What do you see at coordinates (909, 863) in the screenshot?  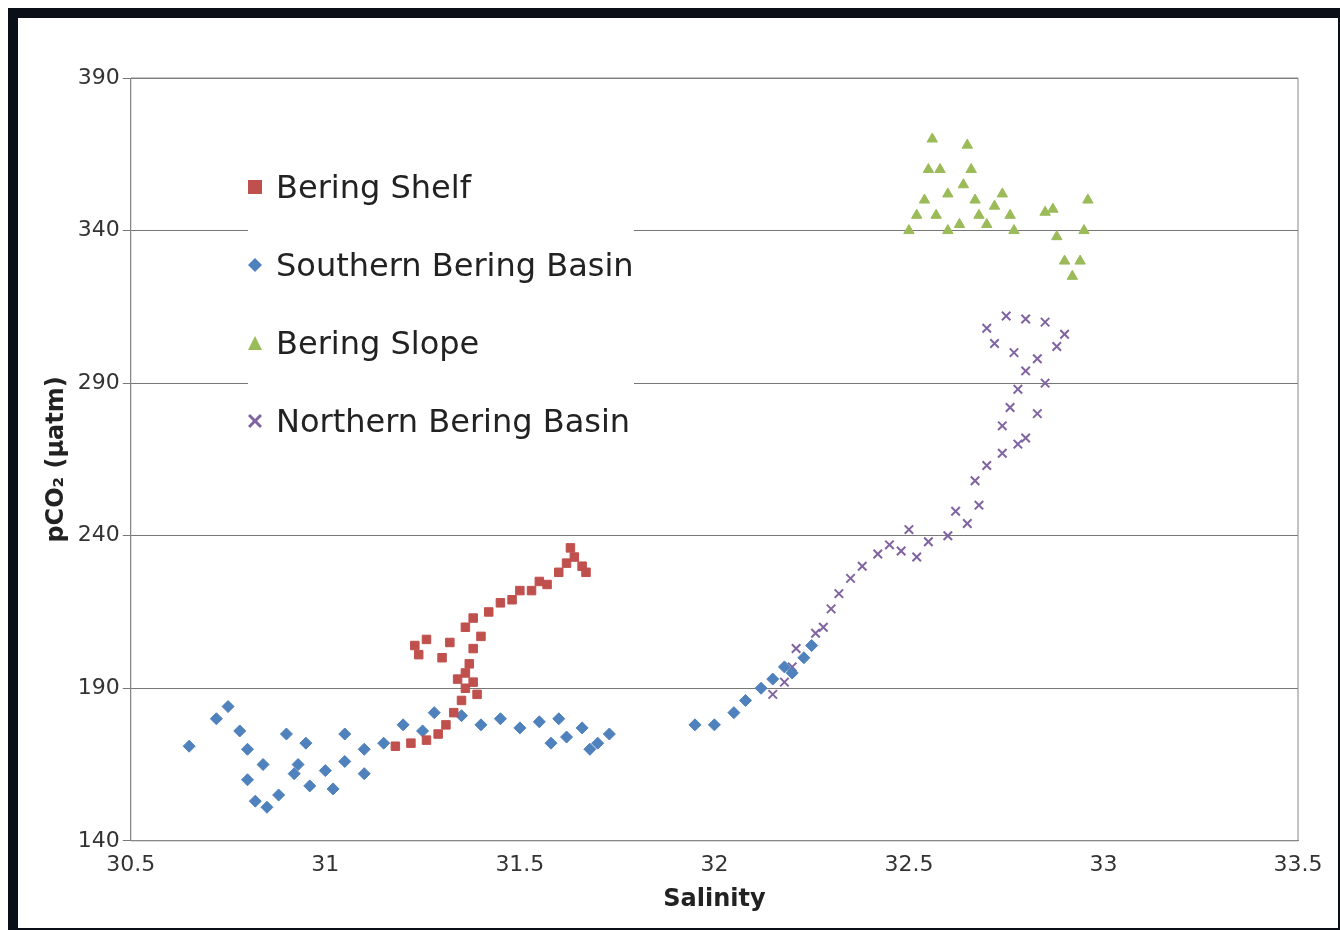 I see `x-tick-label: 32.5` at bounding box center [909, 863].